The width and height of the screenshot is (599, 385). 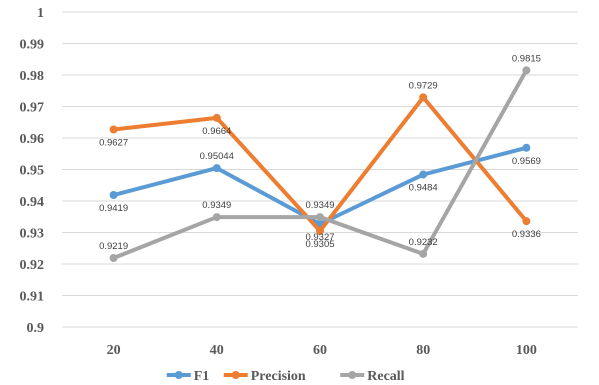 I want to click on data-label: 0.9815, so click(x=526, y=58).